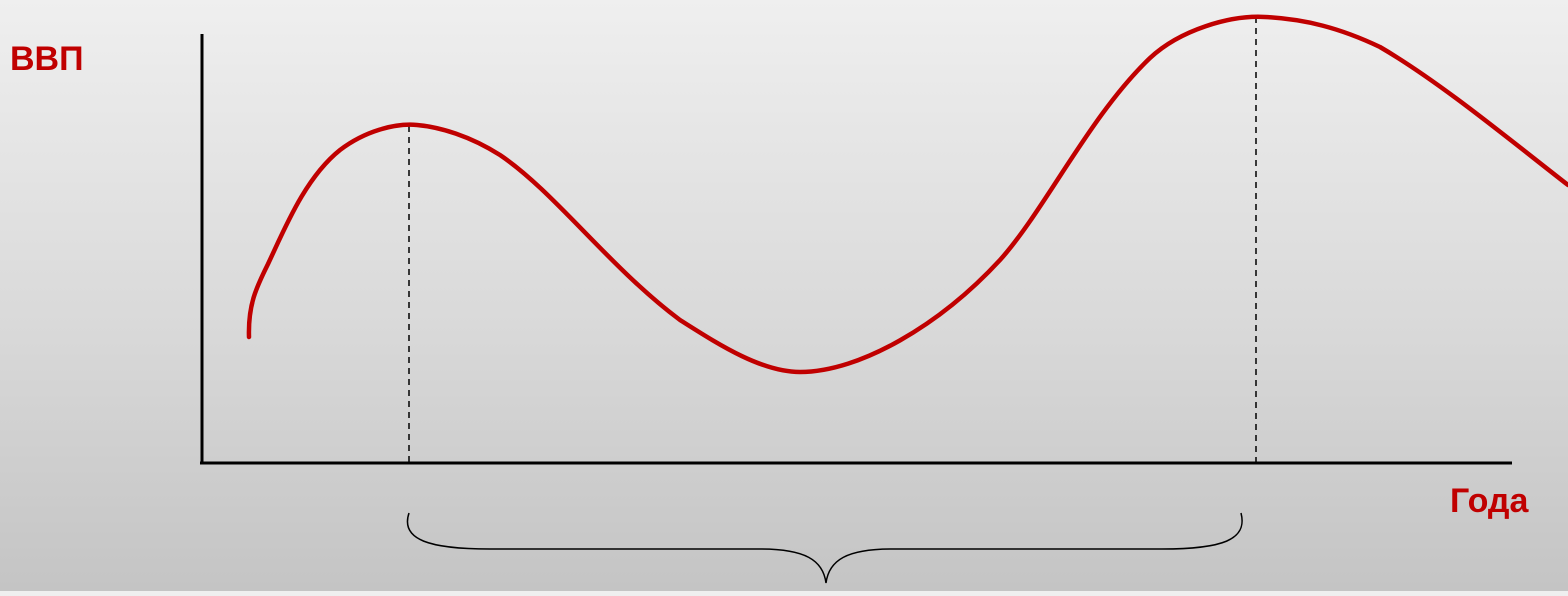 This screenshot has height=596, width=1568. What do you see at coordinates (1489, 501) in the screenshot?
I see `x-axis-label: Года` at bounding box center [1489, 501].